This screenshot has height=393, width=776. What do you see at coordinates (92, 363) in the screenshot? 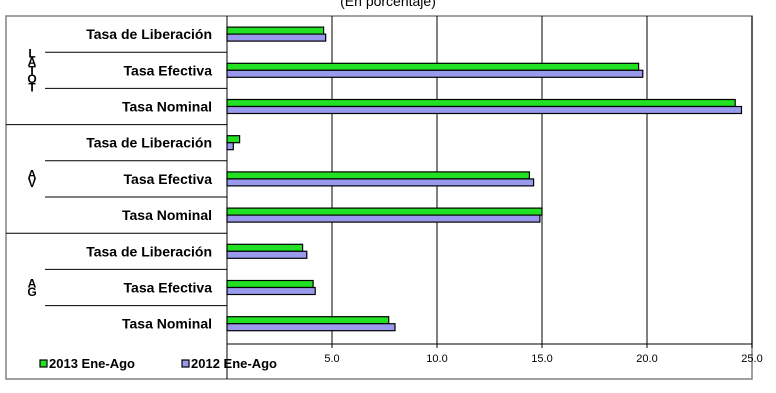
I see `legend-label: 2013 Ene-Ago` at bounding box center [92, 363].